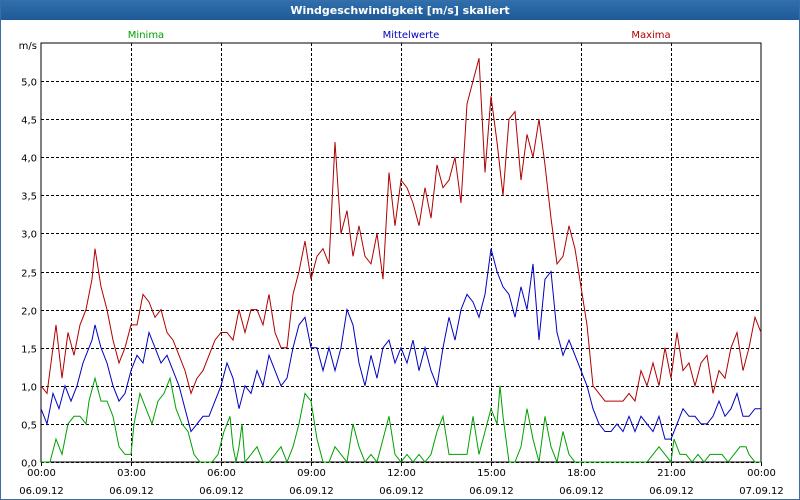 Image resolution: width=800 pixels, height=500 pixels. Describe the element at coordinates (400, 10) in the screenshot. I see `window-title: Windgeschwindigkeit [m/s] skaliert` at that location.